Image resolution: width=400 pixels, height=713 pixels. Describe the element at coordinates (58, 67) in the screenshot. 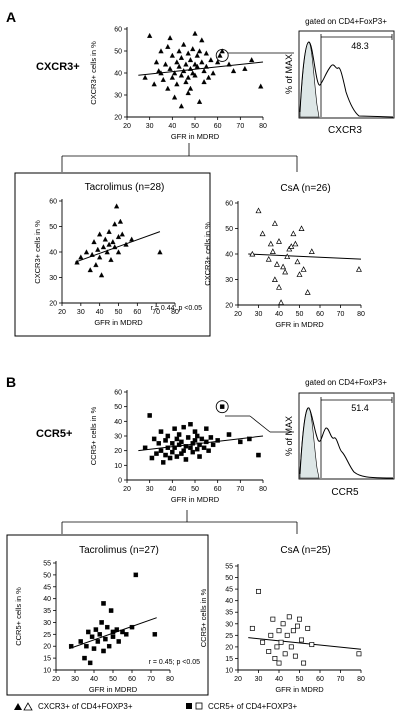

I see `row-label-cxcr3: CXCR3+` at that location.